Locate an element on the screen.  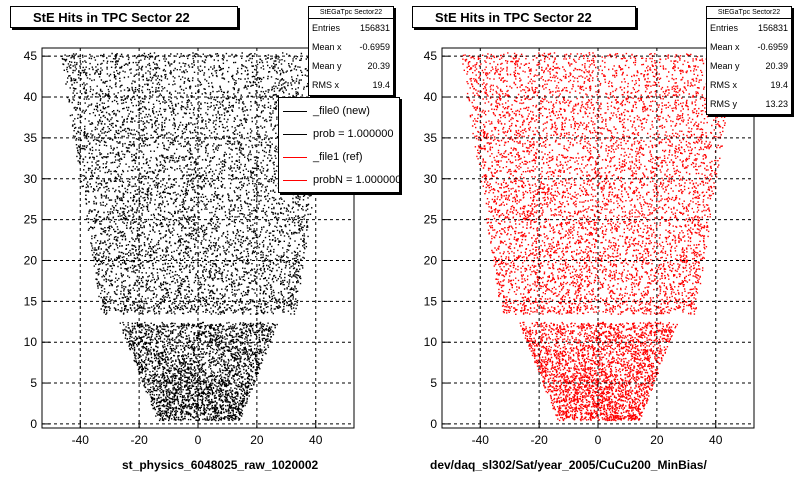
stats-row: RMS y 13.23 is located at coordinates (749, 104).